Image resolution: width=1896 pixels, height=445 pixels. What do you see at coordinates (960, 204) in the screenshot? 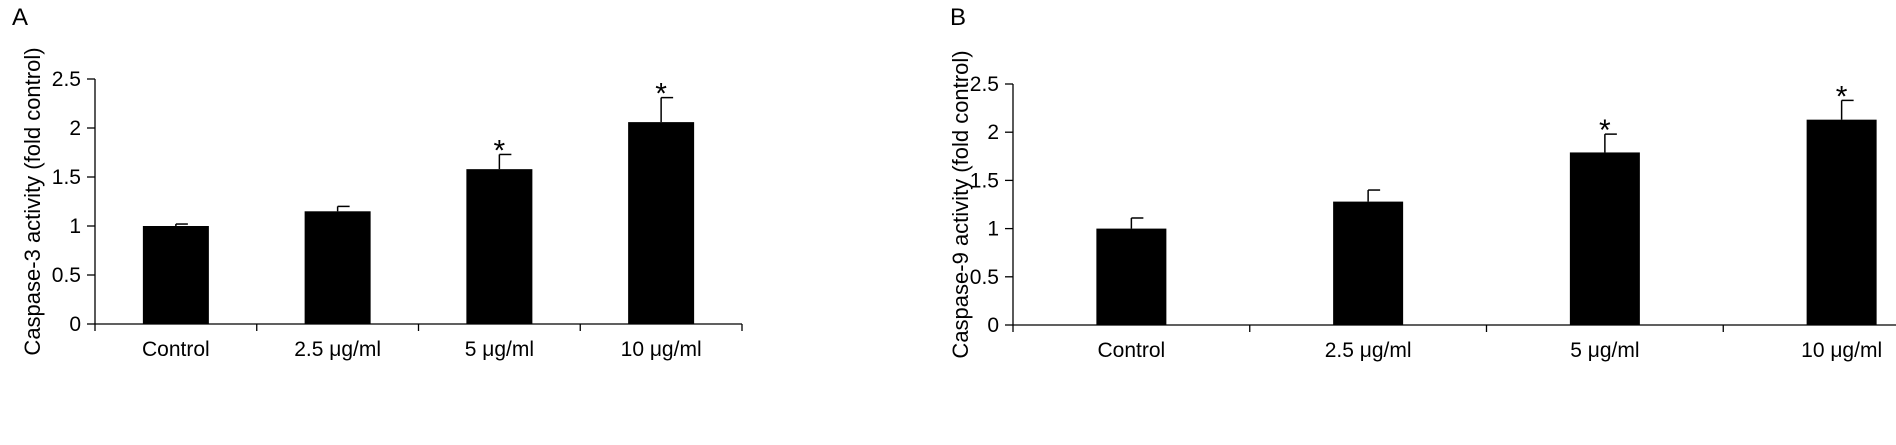
I see `y-axis-title: Caspase-9 activity (fold control)` at bounding box center [960, 204].